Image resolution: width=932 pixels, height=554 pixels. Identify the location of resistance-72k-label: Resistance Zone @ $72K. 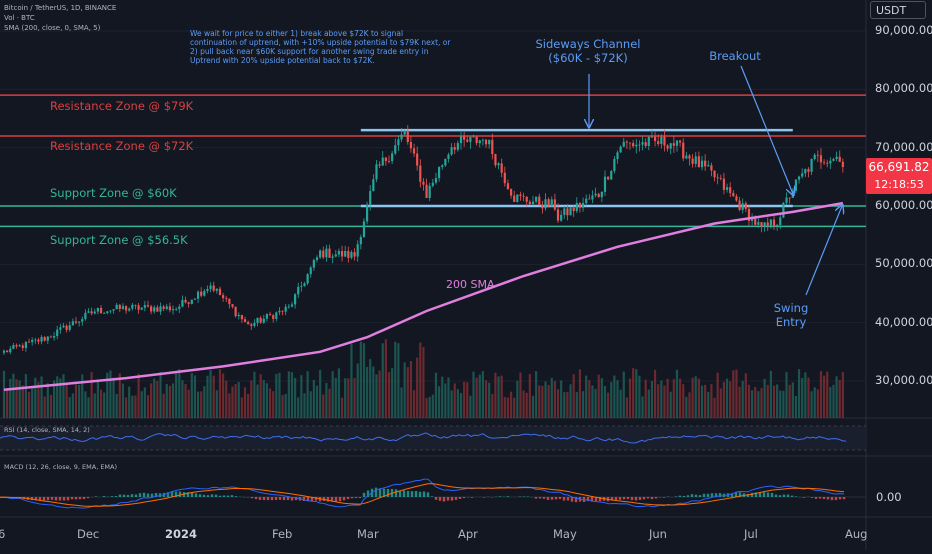
(121, 146).